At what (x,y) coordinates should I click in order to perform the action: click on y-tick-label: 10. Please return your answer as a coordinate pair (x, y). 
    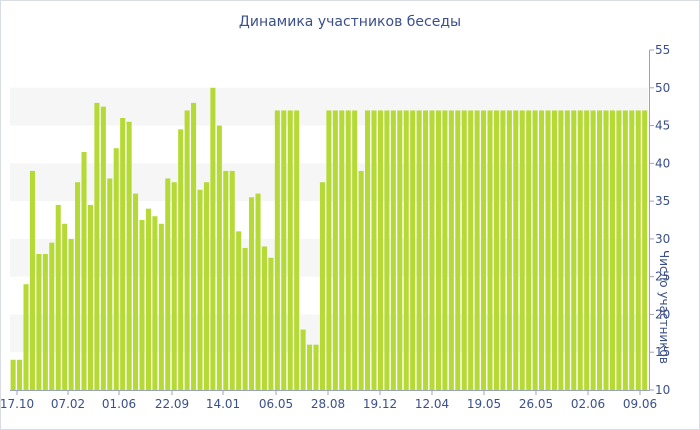
    Looking at the image, I should click on (662, 390).